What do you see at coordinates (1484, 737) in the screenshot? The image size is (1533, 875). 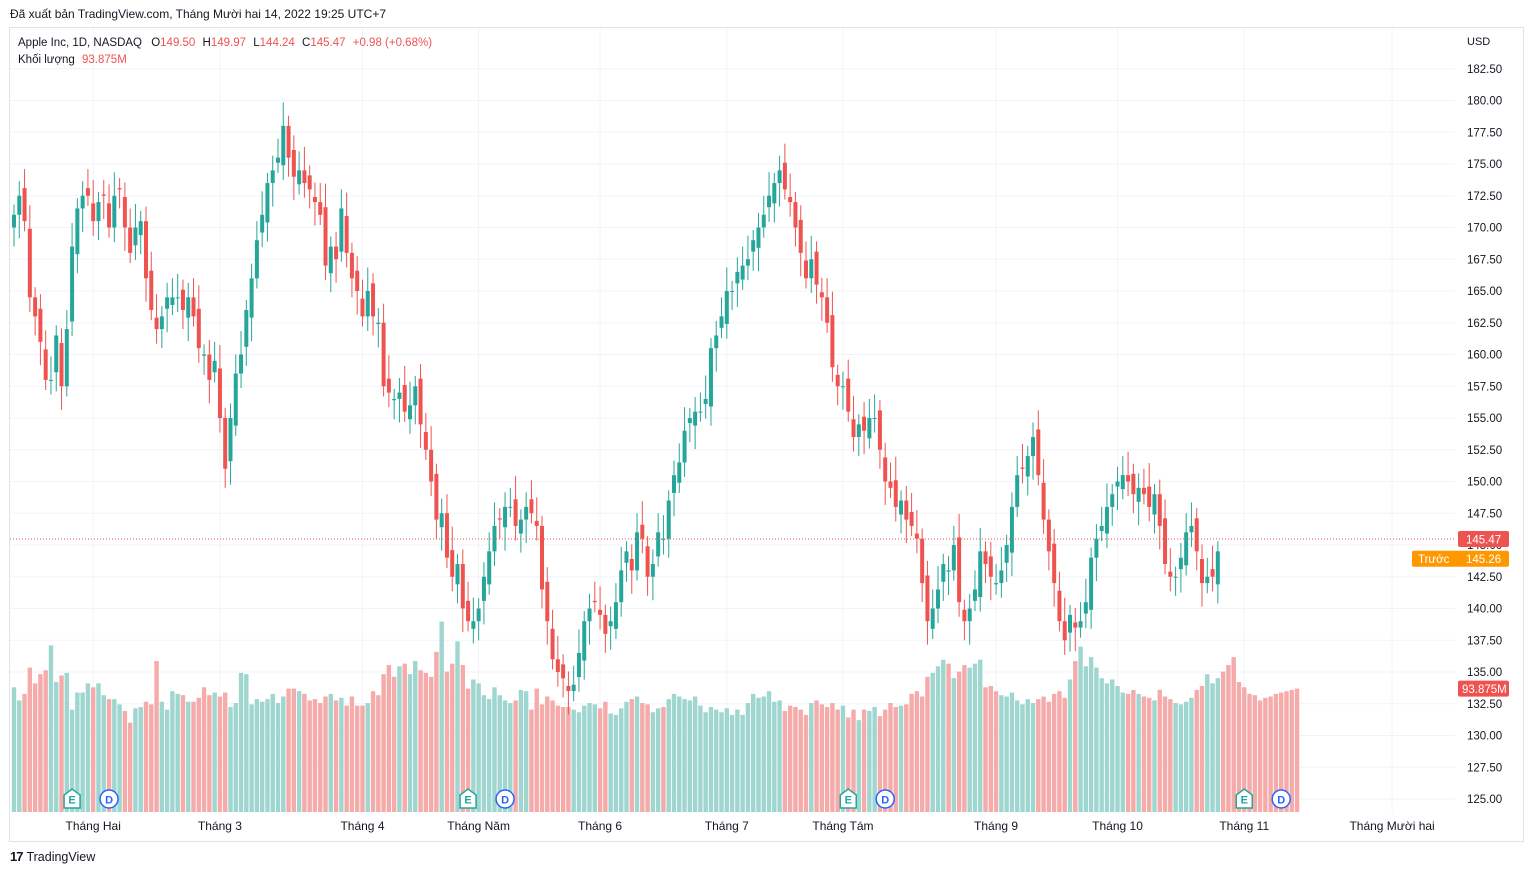 I see `y-tick-label: 130.00` at bounding box center [1484, 737].